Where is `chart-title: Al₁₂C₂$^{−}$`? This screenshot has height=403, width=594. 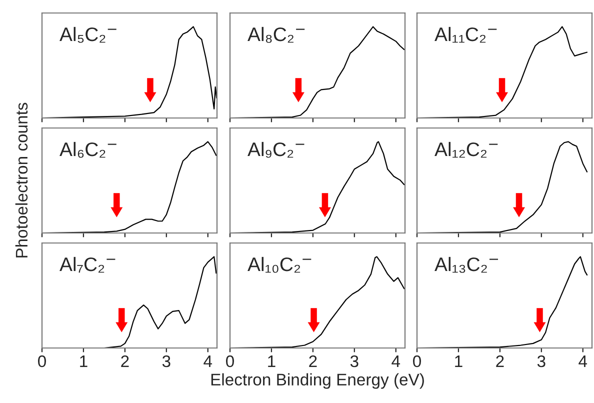 chart-title: Al₁₂C₂$^{−}$ is located at coordinates (466, 150).